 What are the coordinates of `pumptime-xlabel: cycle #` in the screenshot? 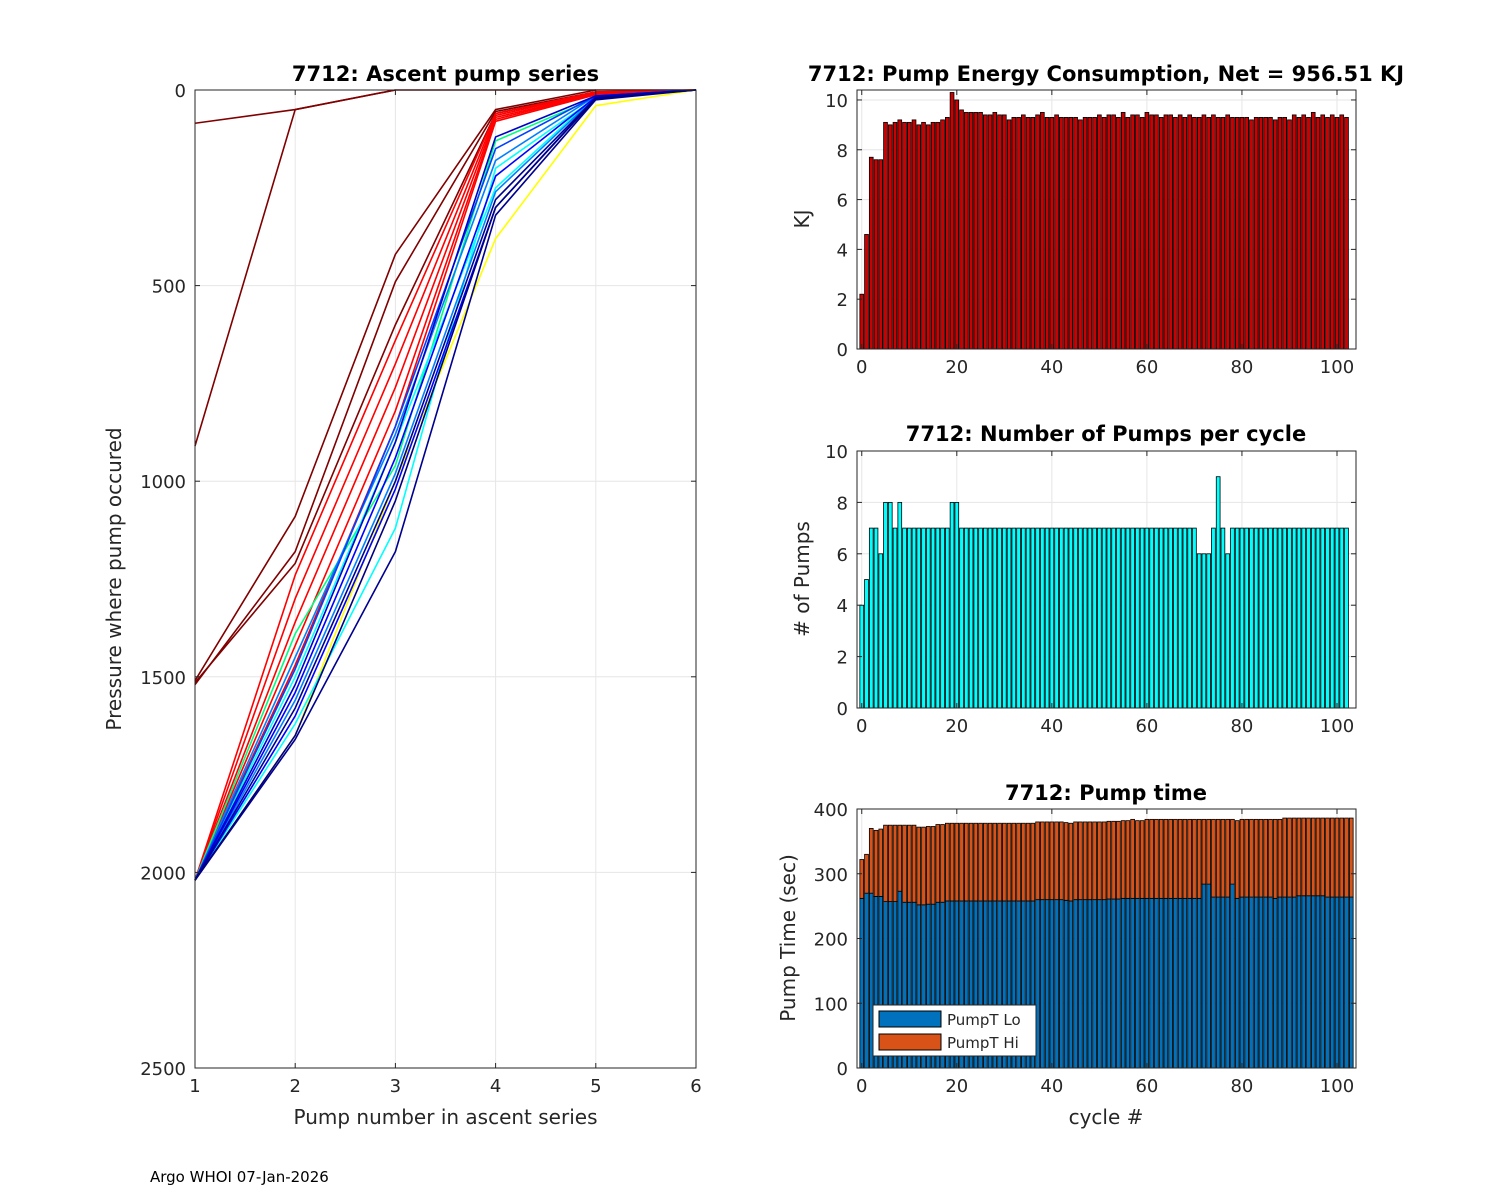 It's located at (1106, 1117).